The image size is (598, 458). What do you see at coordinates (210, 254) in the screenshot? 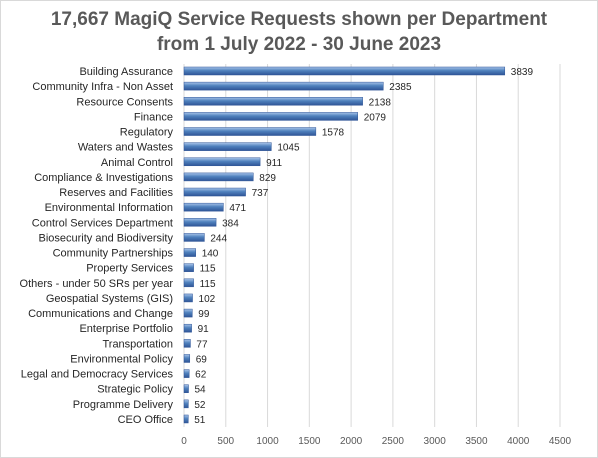
I see `data-label: 140` at bounding box center [210, 254].